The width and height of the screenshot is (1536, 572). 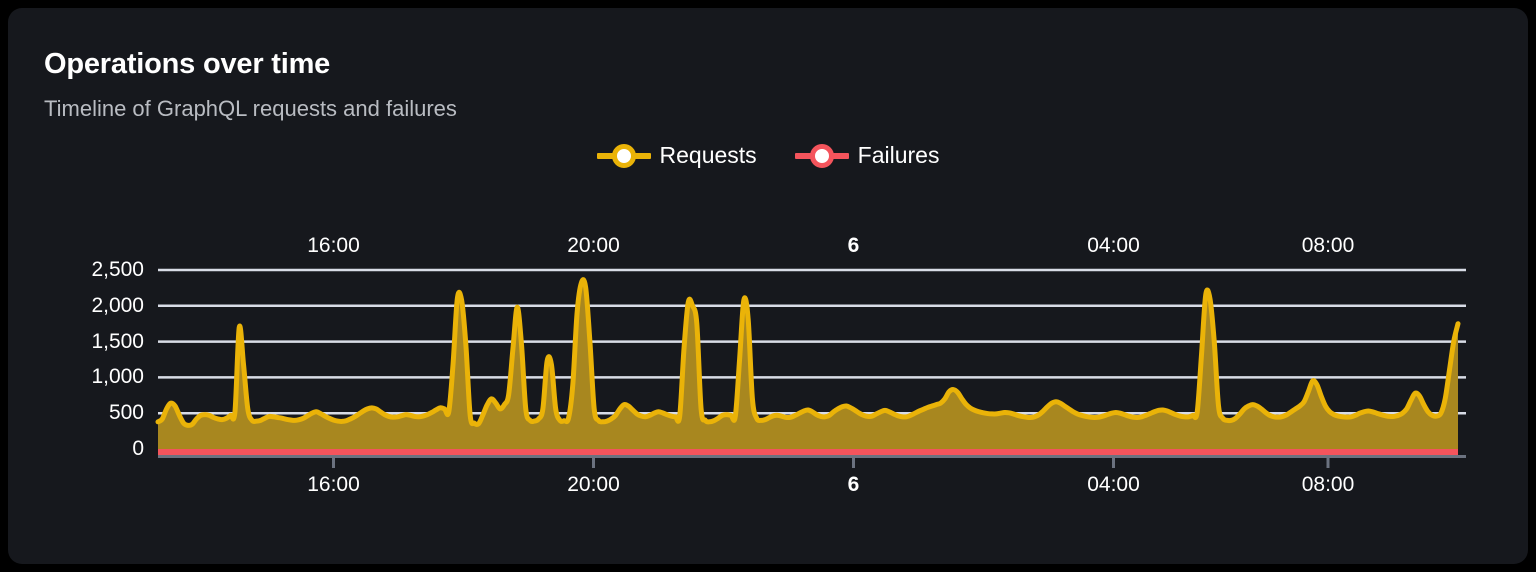 I want to click on x-axis-tick-label-bottom: 20:00, so click(x=593, y=484).